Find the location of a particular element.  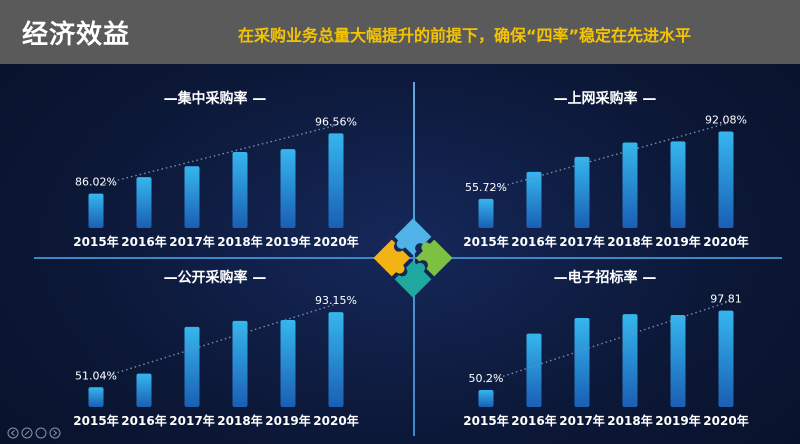

data-label: 55.72% is located at coordinates (486, 187).